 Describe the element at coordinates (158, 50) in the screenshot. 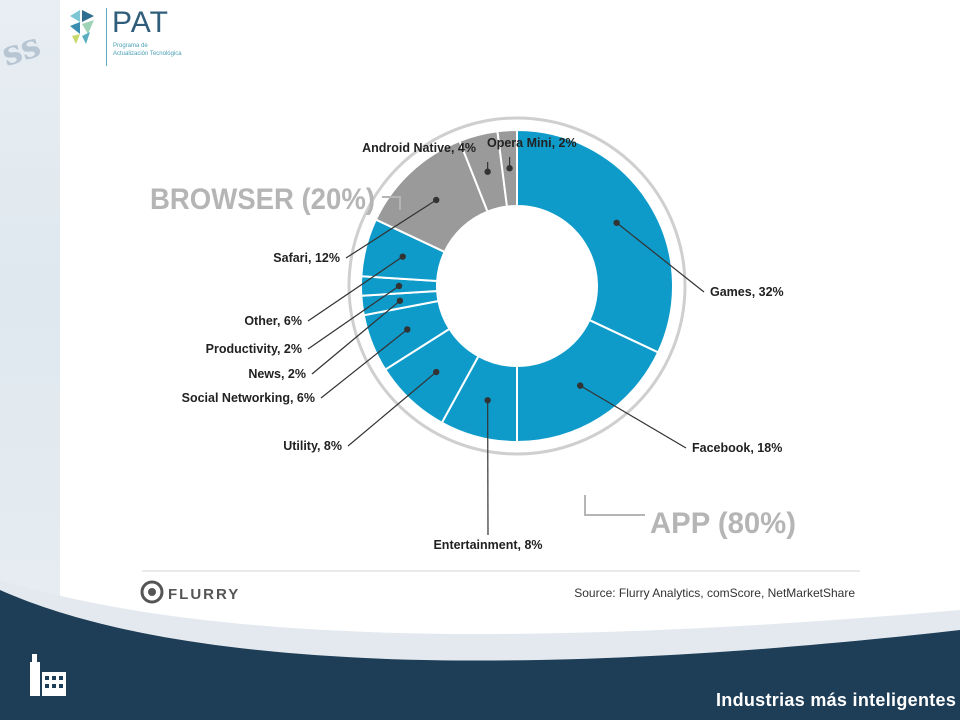

I see `logo-subtitle: Programa de Actualización Tecnológica` at that location.